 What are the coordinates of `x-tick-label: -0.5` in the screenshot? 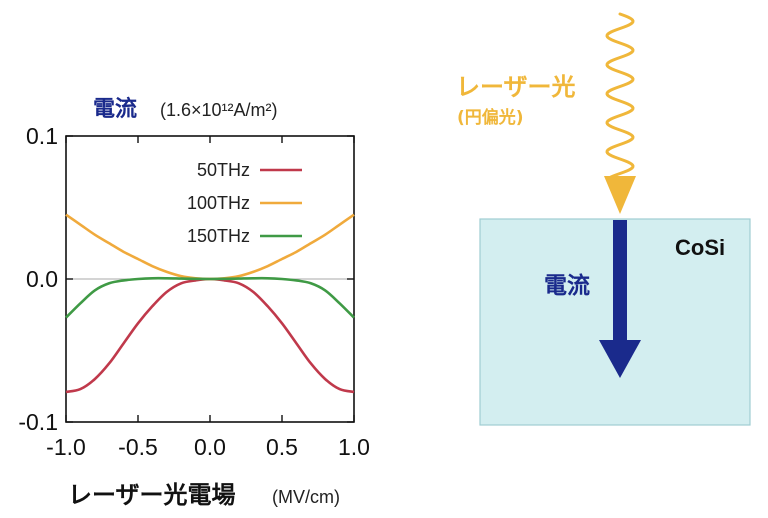 It's located at (138, 447).